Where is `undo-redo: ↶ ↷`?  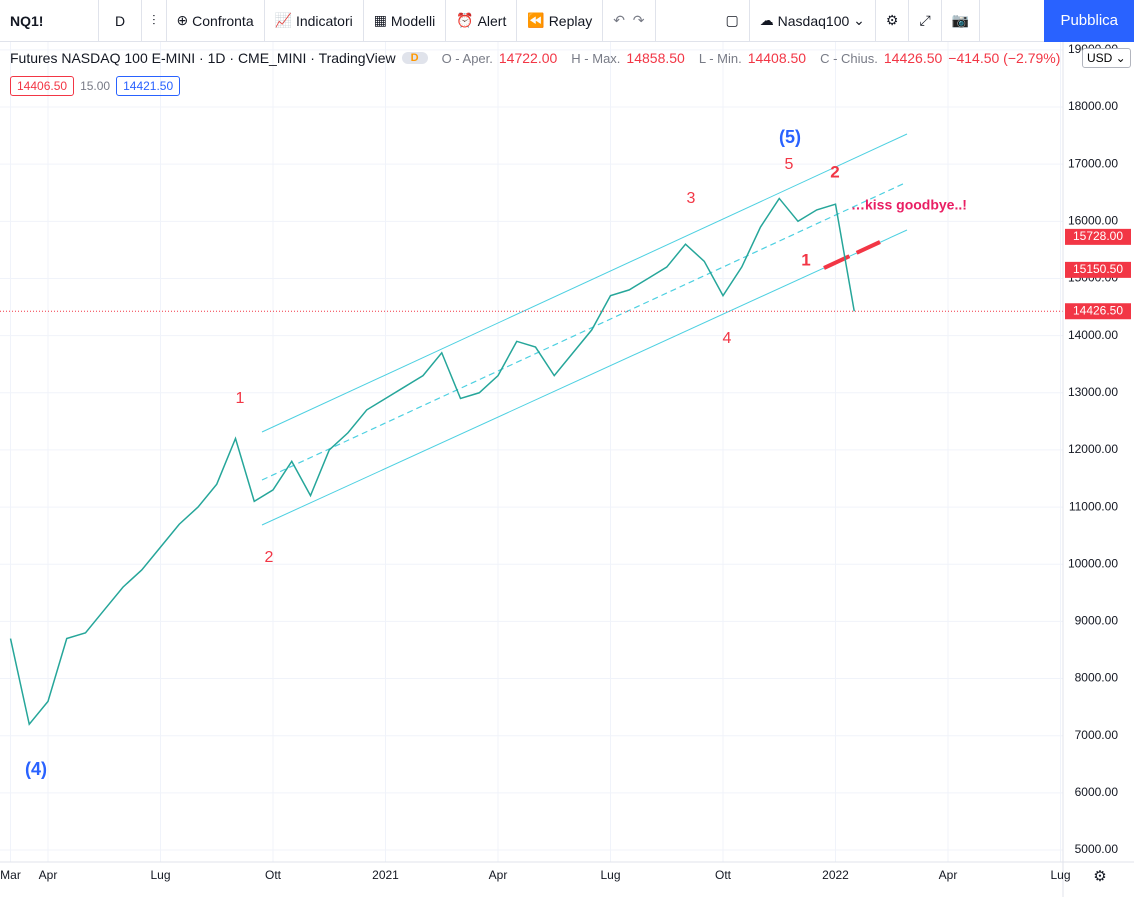
undo-redo: ↶ ↷ is located at coordinates (629, 21).